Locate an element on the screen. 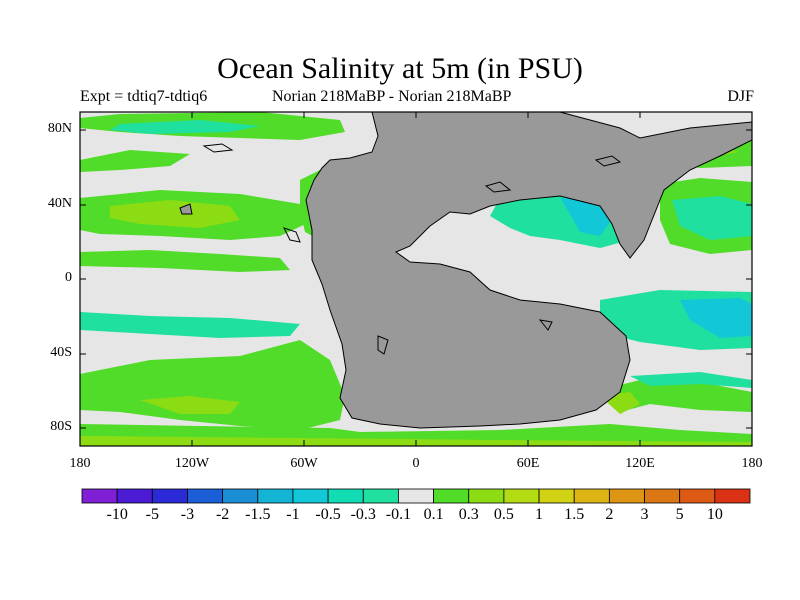  colorbar-label: 0.5 is located at coordinates (503, 514).